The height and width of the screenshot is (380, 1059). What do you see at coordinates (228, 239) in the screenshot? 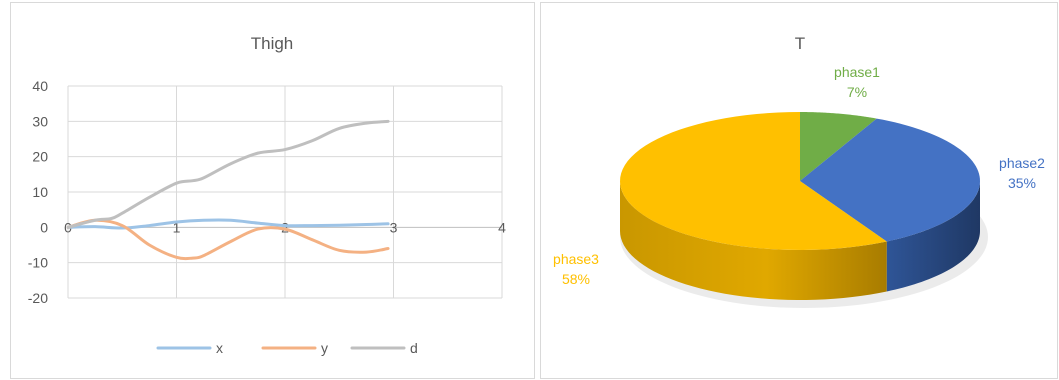
I see `series-line-y` at bounding box center [228, 239].